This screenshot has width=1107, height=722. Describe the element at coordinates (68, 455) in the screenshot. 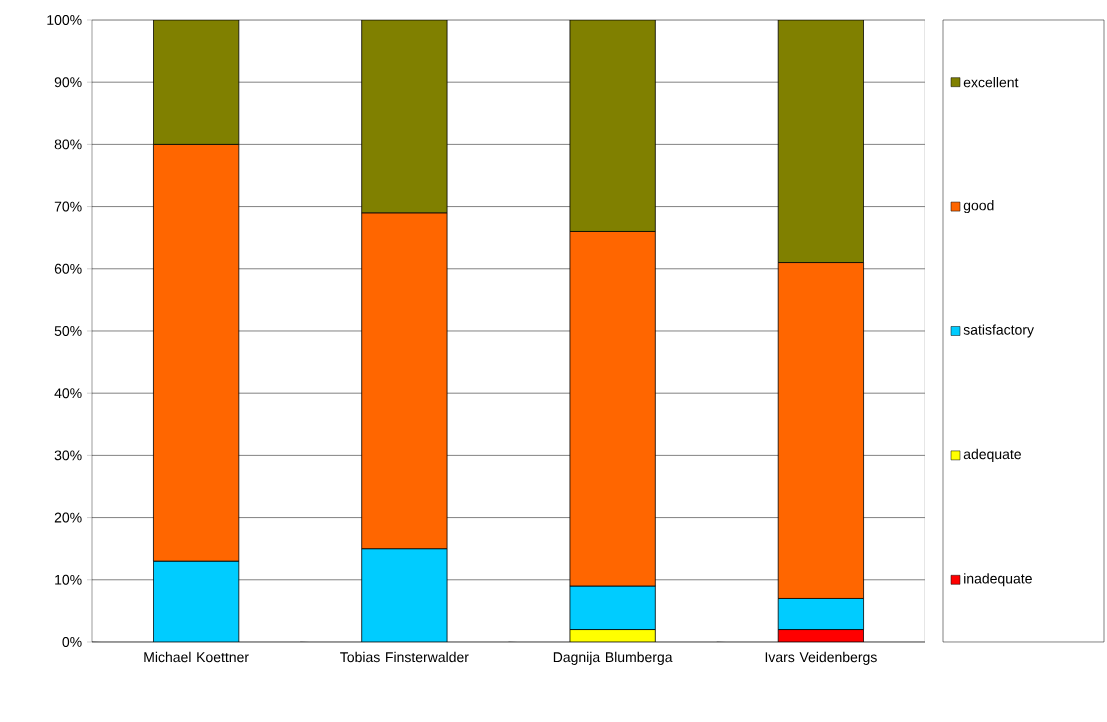

I see `y-tick-label: 30%` at that location.